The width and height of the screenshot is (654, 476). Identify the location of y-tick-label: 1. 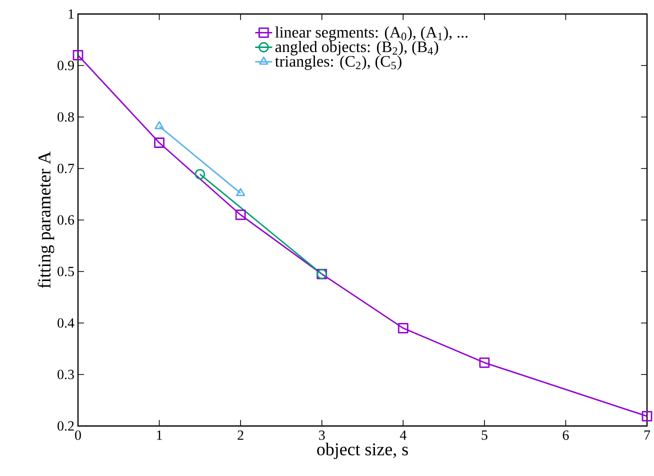
(71, 14).